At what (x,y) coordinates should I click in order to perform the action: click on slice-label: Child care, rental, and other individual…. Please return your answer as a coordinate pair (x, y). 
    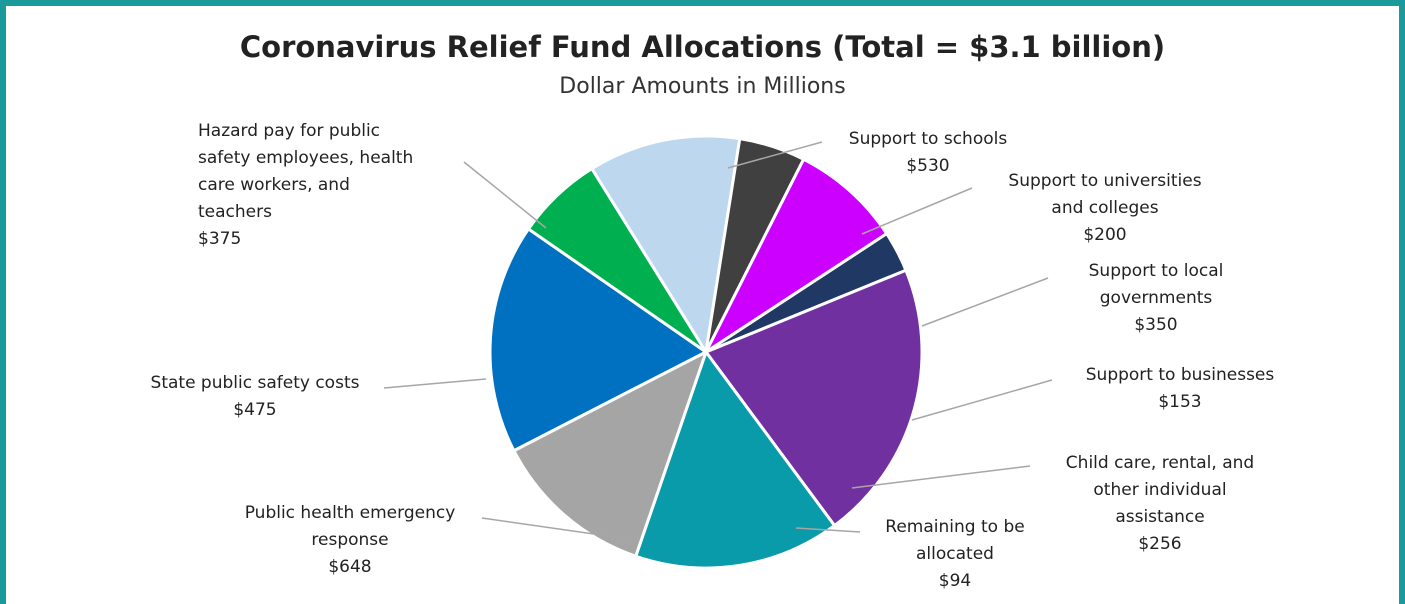
    Looking at the image, I should click on (1160, 504).